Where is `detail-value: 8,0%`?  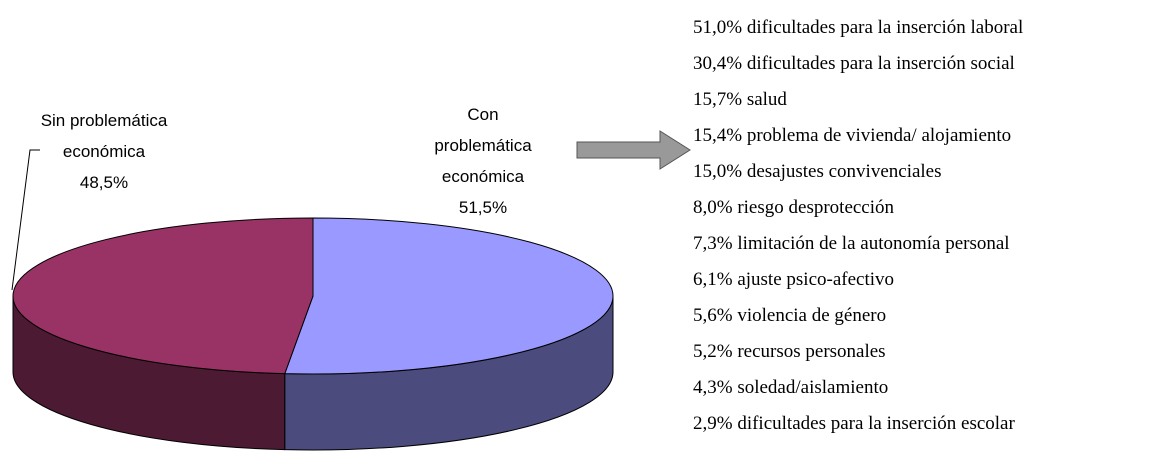 detail-value: 8,0% is located at coordinates (713, 207).